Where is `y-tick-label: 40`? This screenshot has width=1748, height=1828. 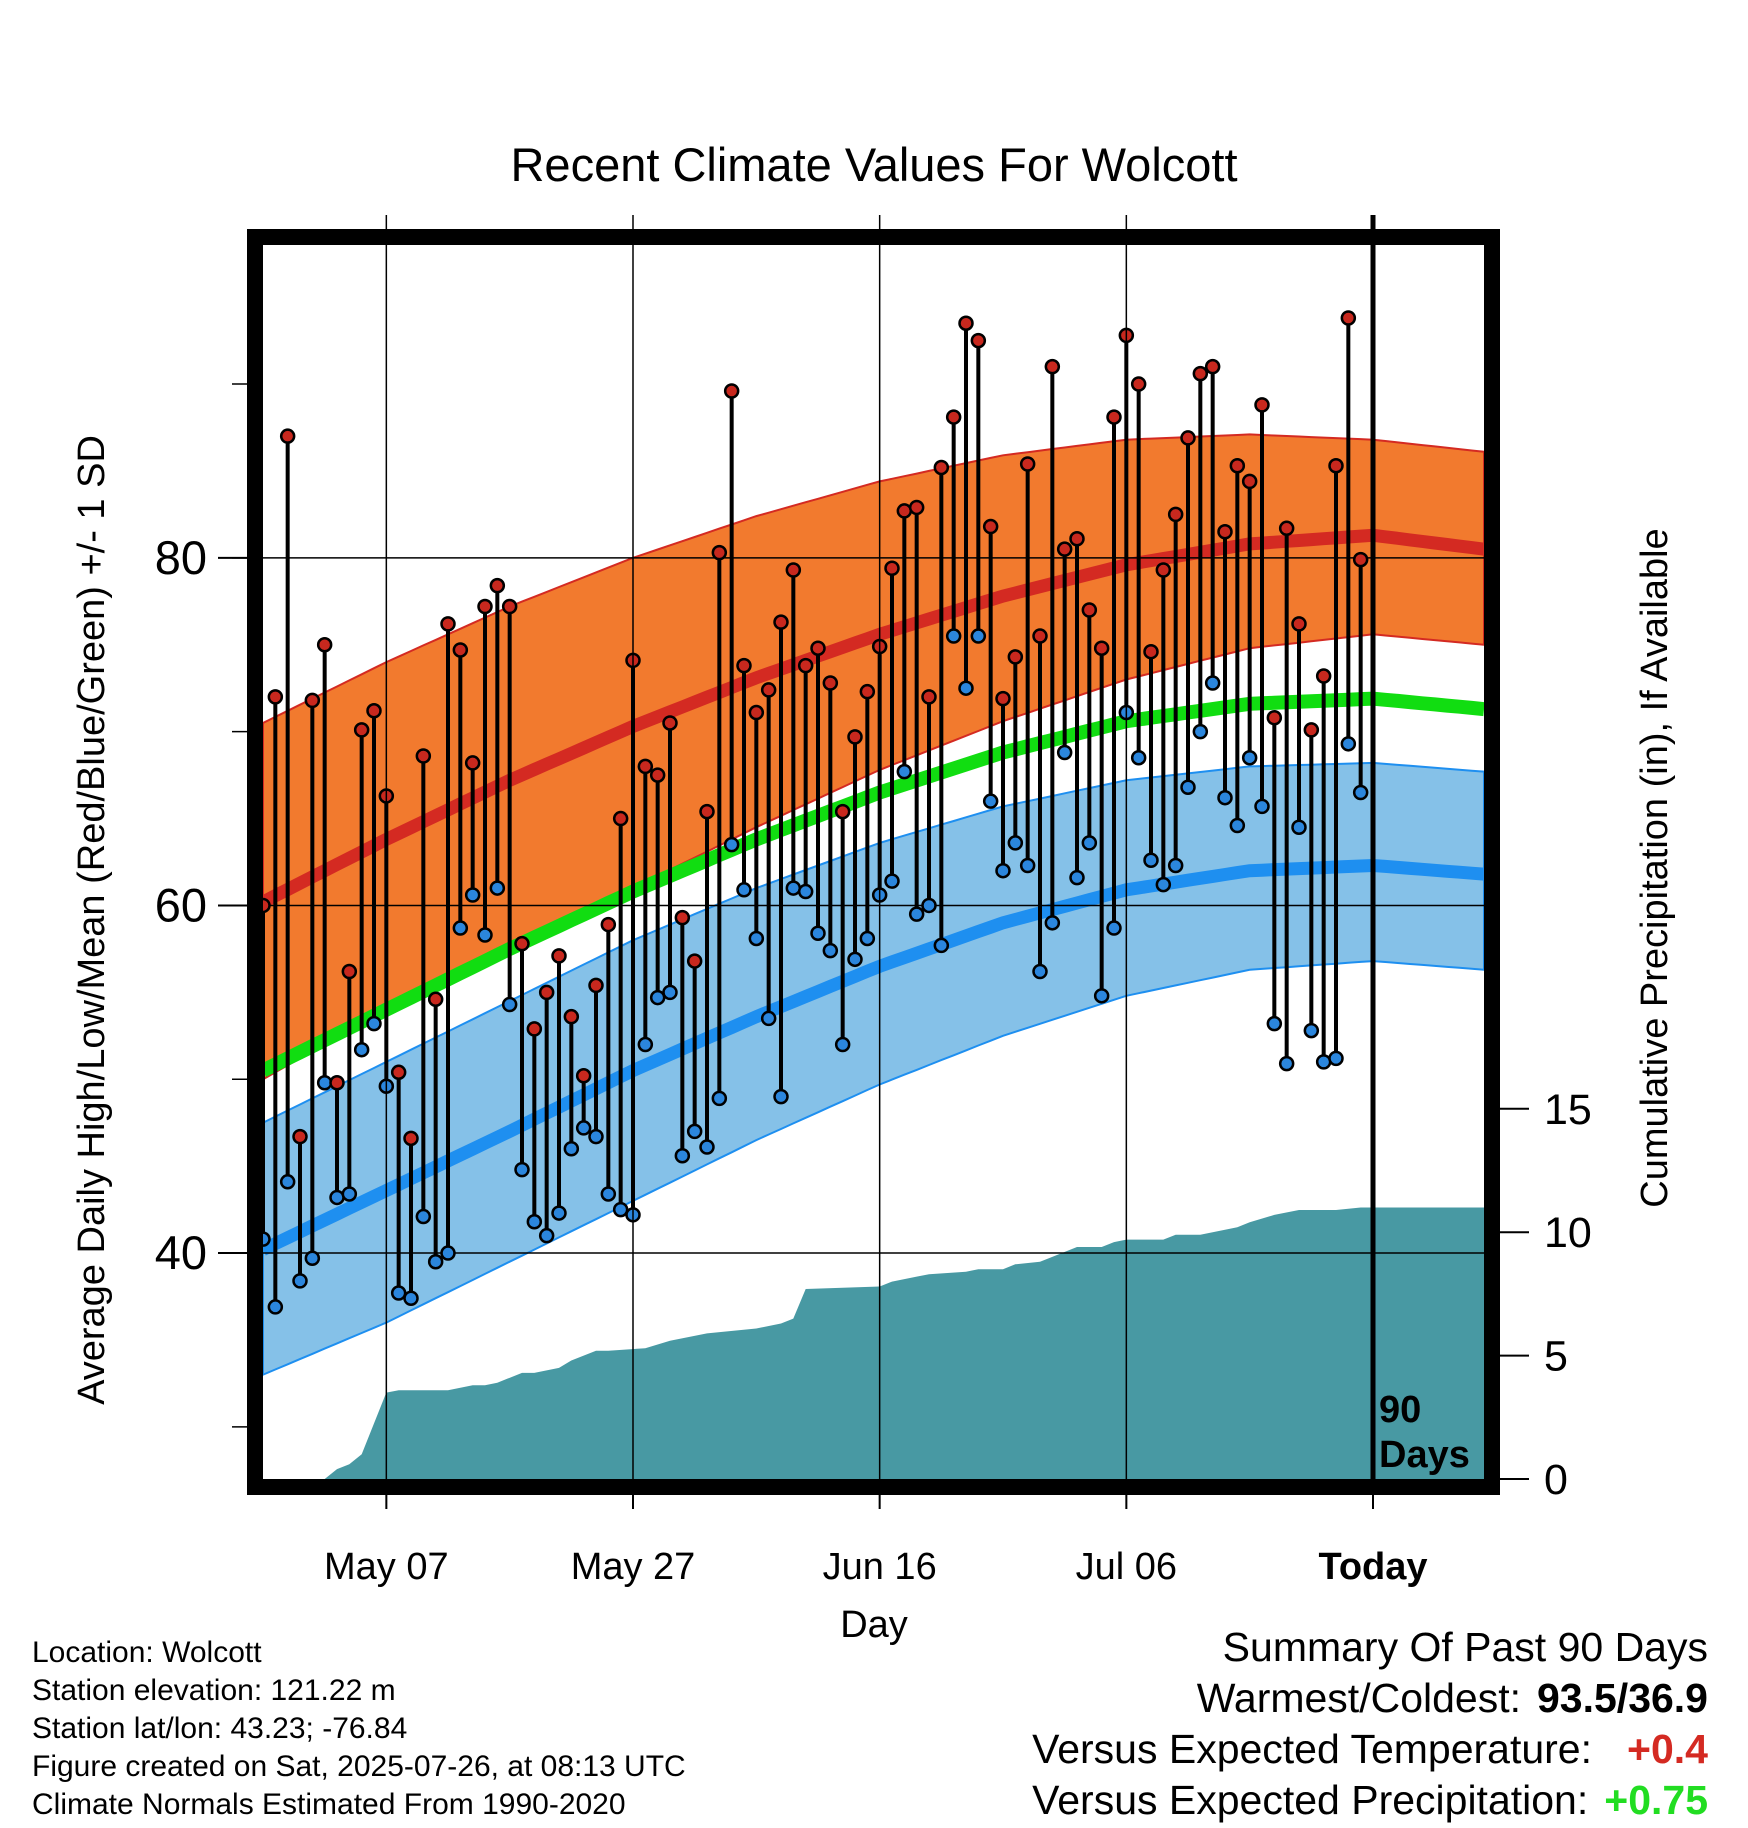 y-tick-label: 40 is located at coordinates (181, 1252).